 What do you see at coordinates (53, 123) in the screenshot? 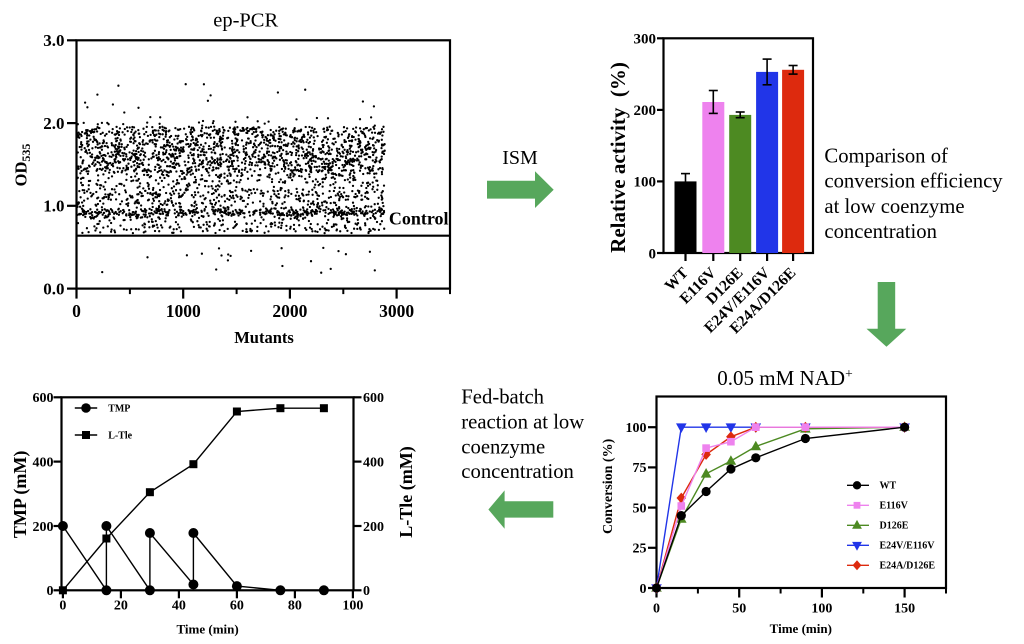
I see `svg-text: 2.0` at bounding box center [53, 123].